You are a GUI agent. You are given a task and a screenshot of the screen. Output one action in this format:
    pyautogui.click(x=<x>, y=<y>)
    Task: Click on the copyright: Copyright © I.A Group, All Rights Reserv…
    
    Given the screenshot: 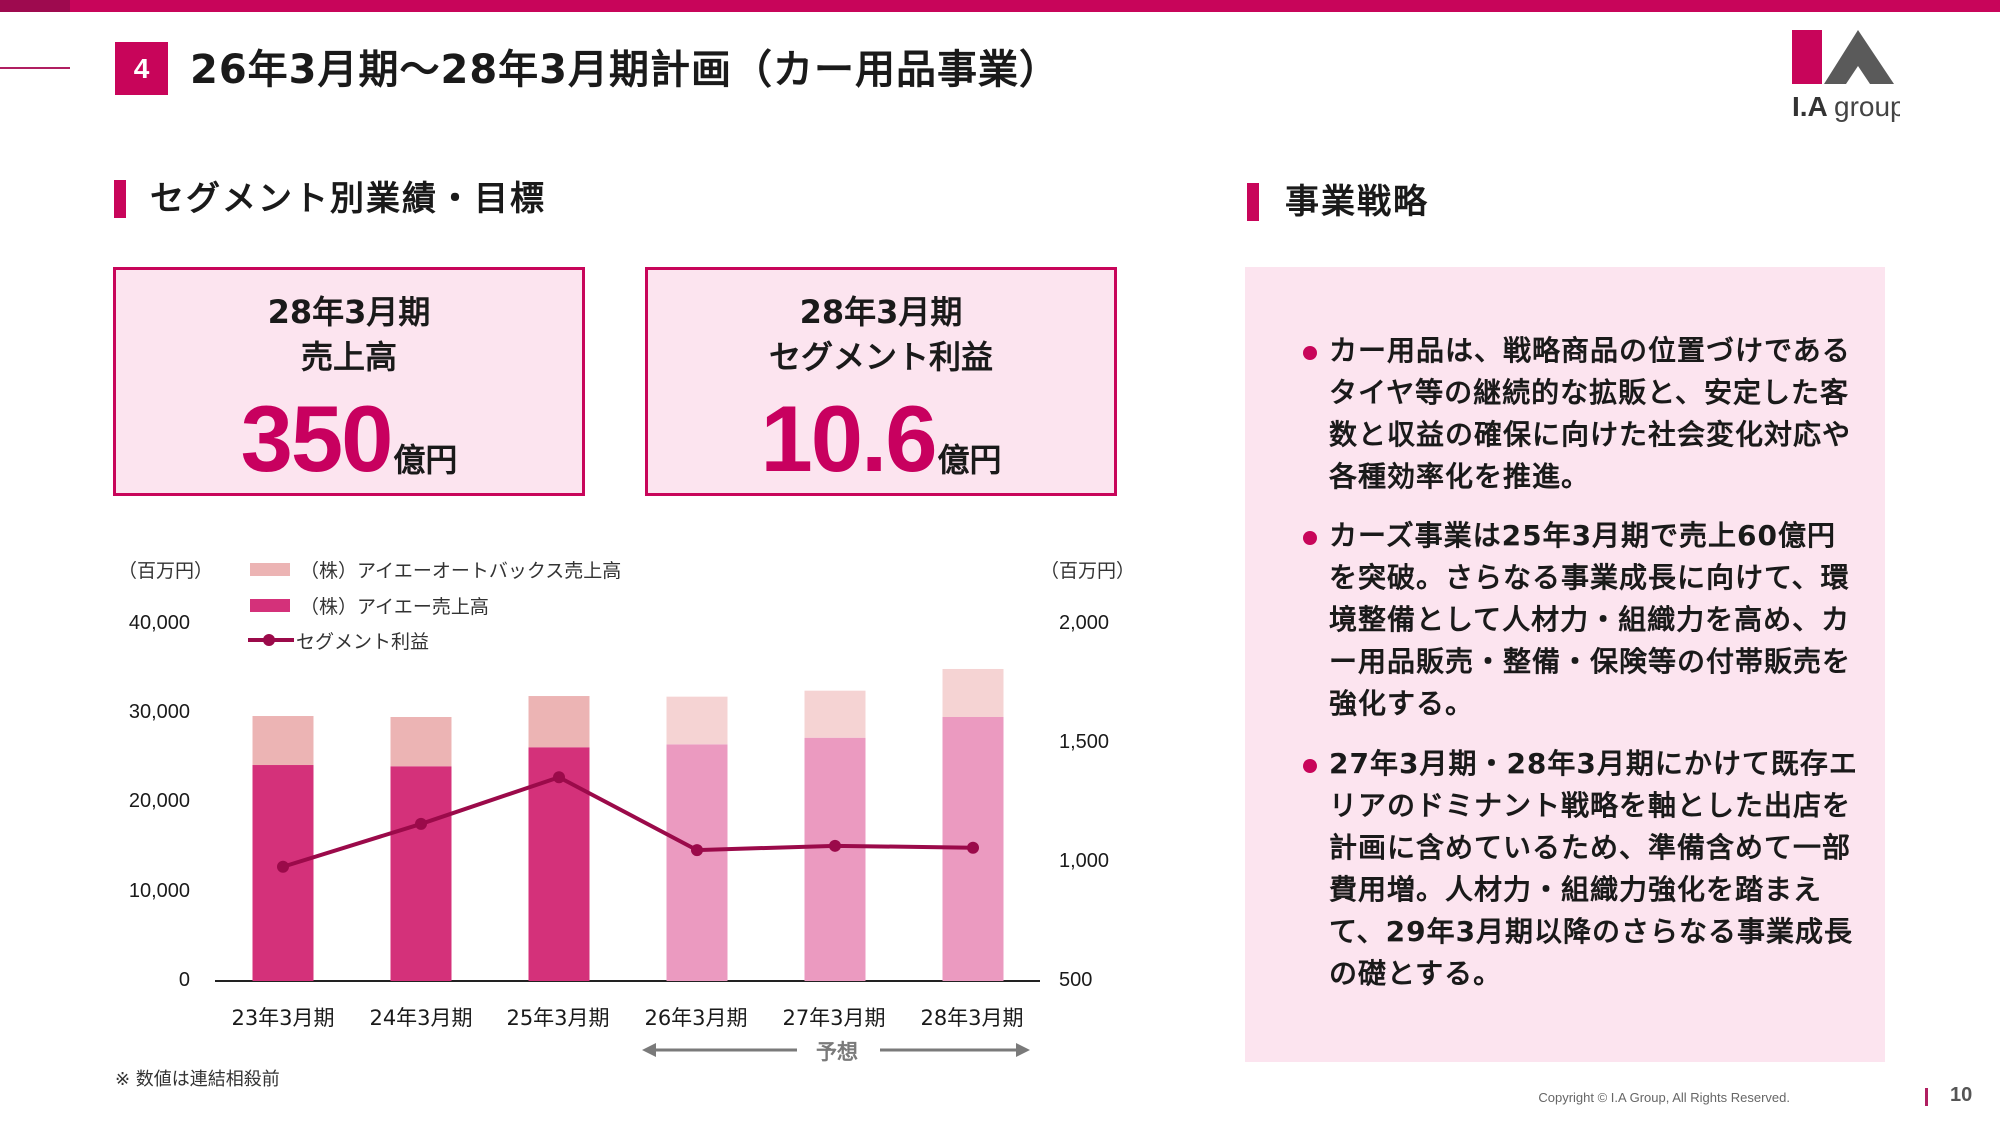 What is the action you would take?
    pyautogui.click(x=1664, y=1097)
    